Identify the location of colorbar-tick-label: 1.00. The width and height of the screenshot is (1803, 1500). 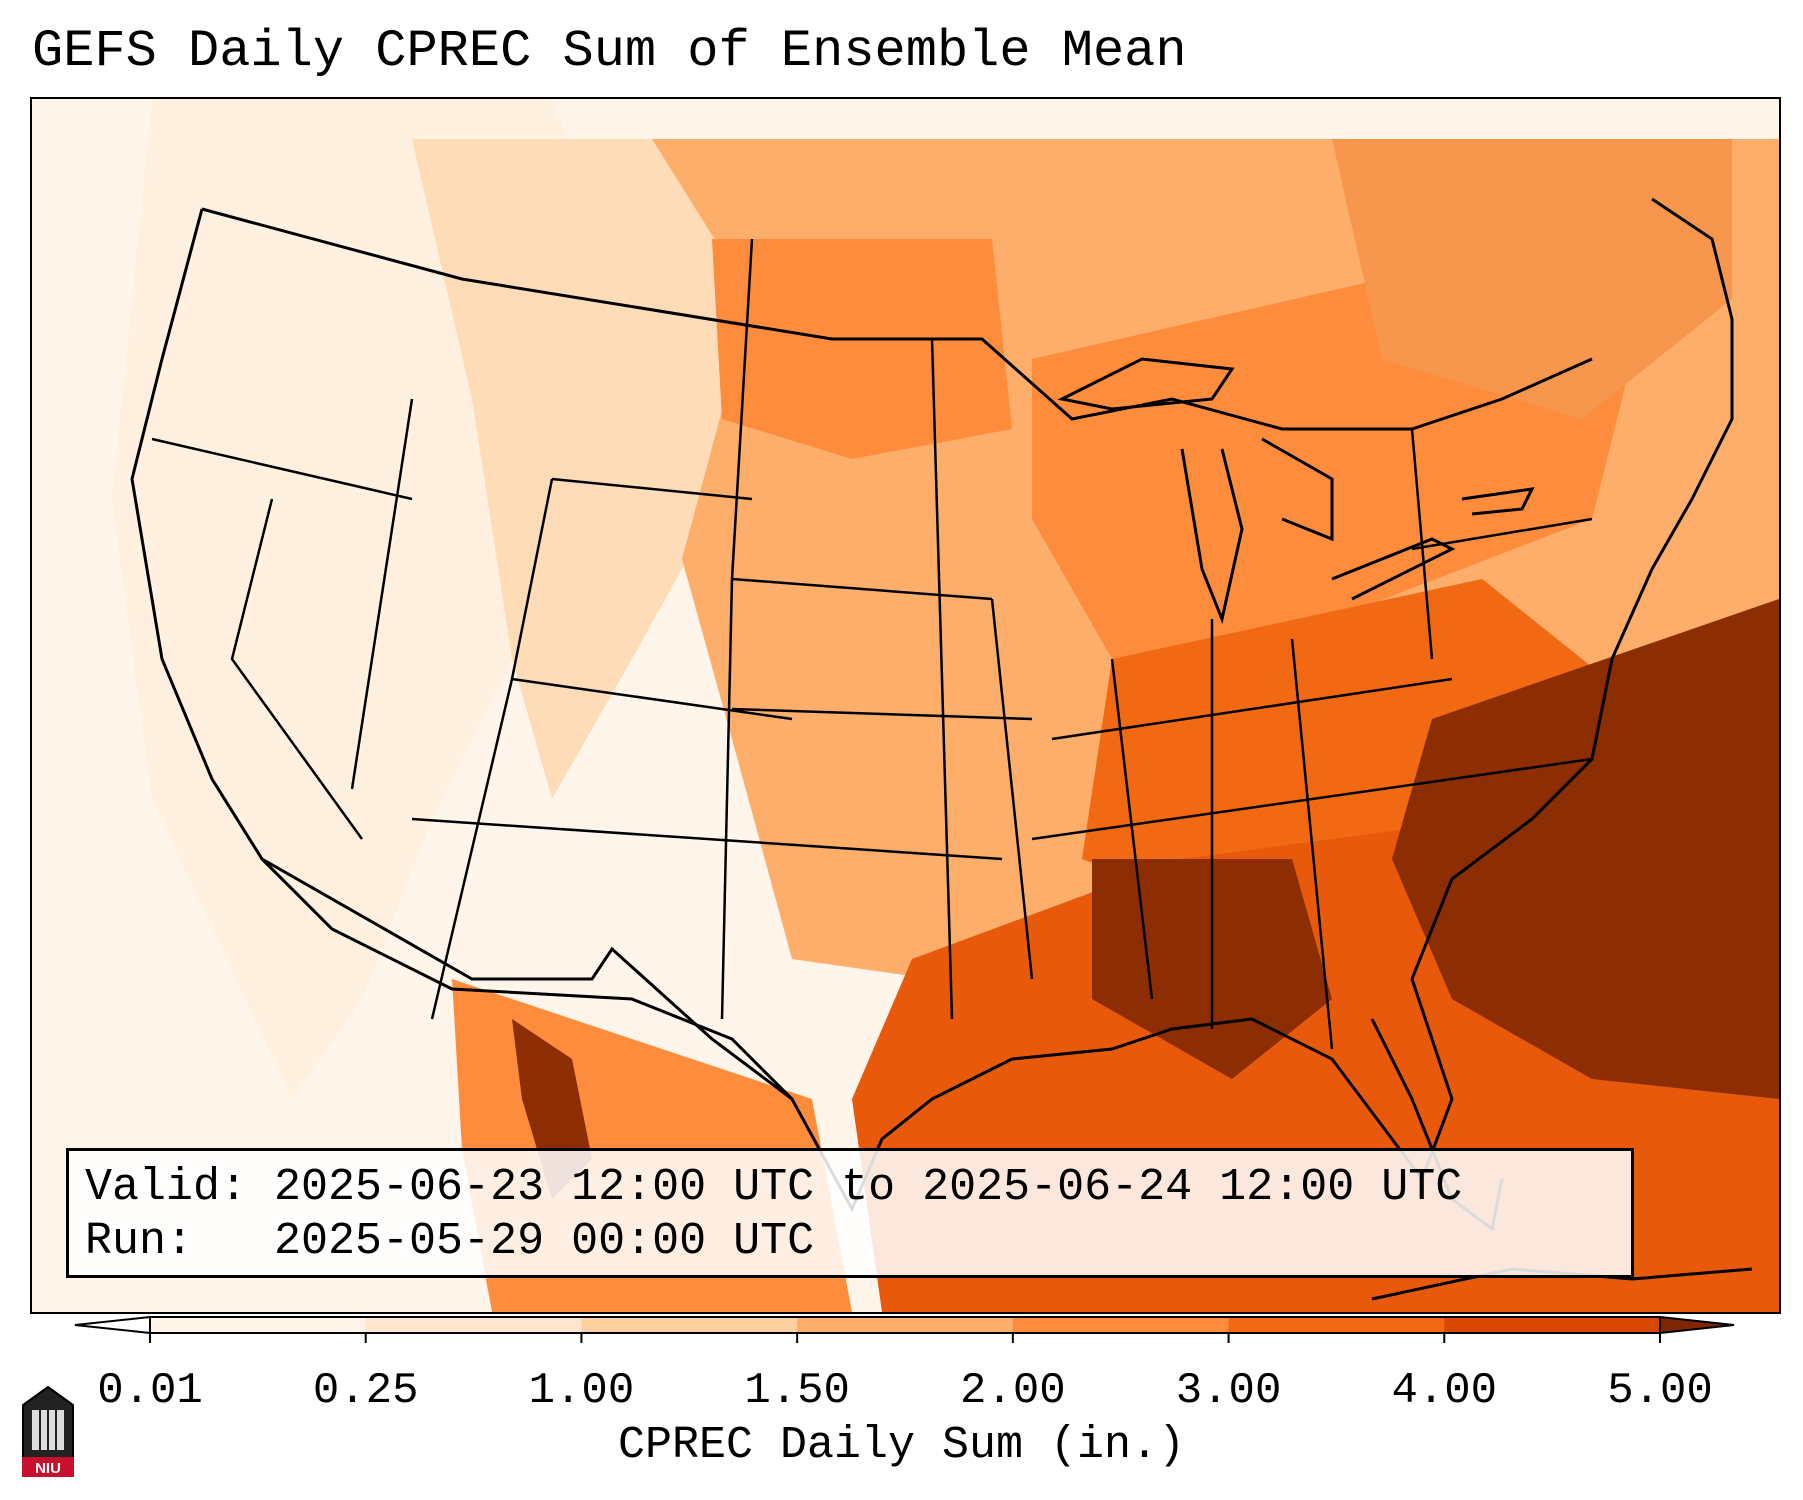
(582, 1391).